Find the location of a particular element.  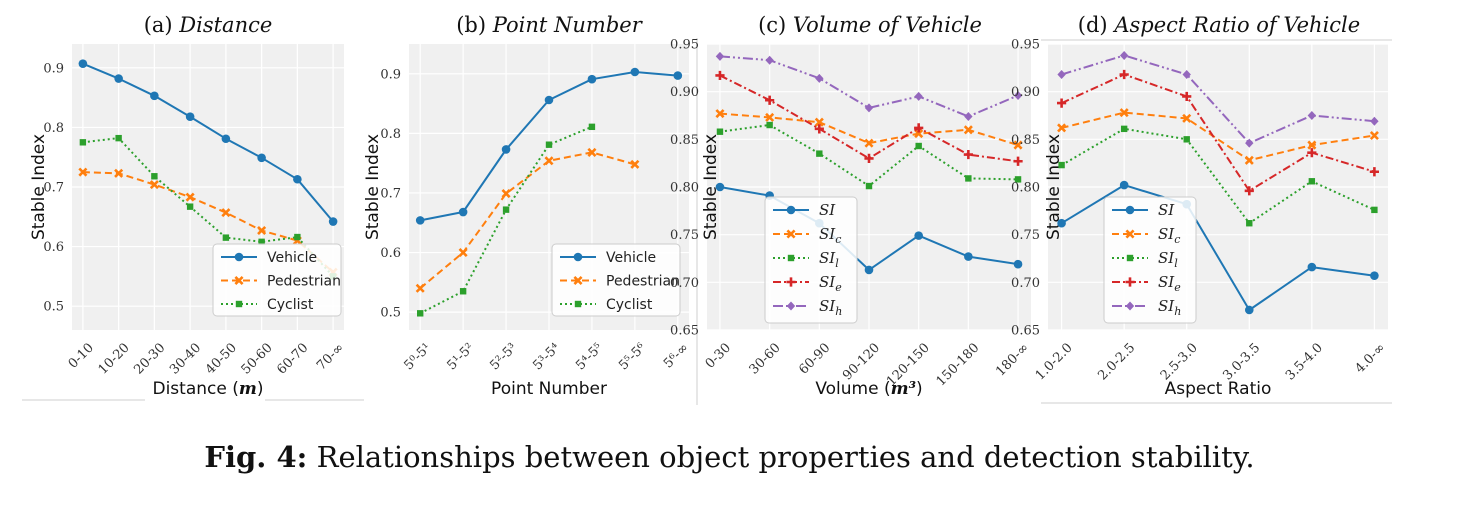

x-tick-label: 50-60 is located at coordinates (257, 358).